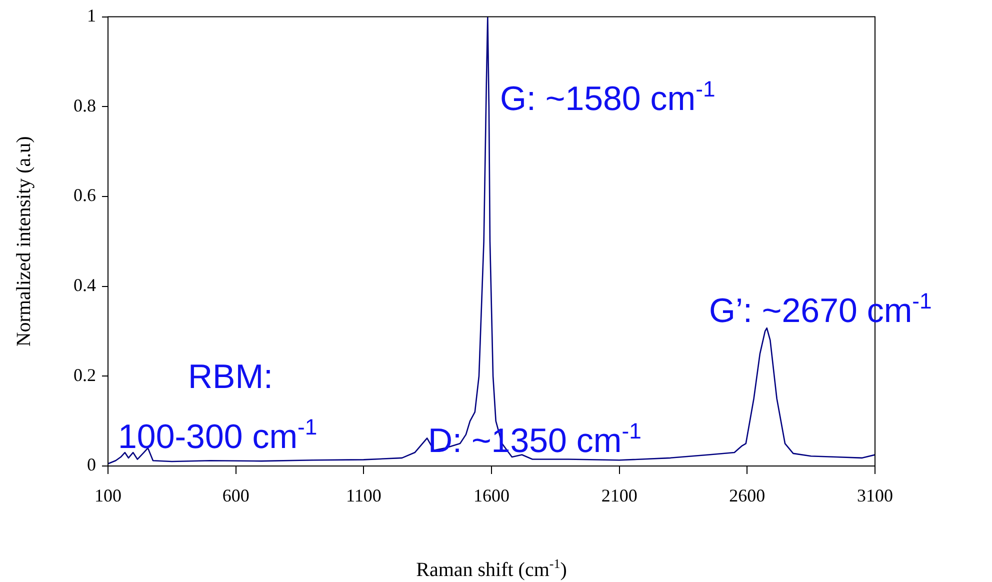 The width and height of the screenshot is (992, 582). What do you see at coordinates (747, 496) in the screenshot?
I see `x-tick-label: 2600` at bounding box center [747, 496].